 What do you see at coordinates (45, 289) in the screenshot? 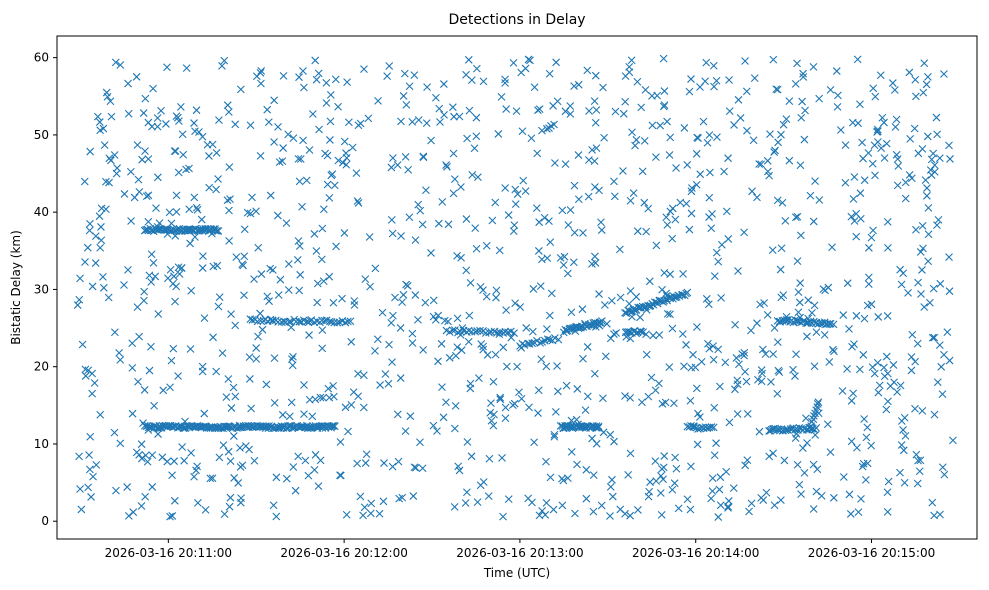
I see `y-axis: 0 10 20 30 40 50 60` at bounding box center [45, 289].